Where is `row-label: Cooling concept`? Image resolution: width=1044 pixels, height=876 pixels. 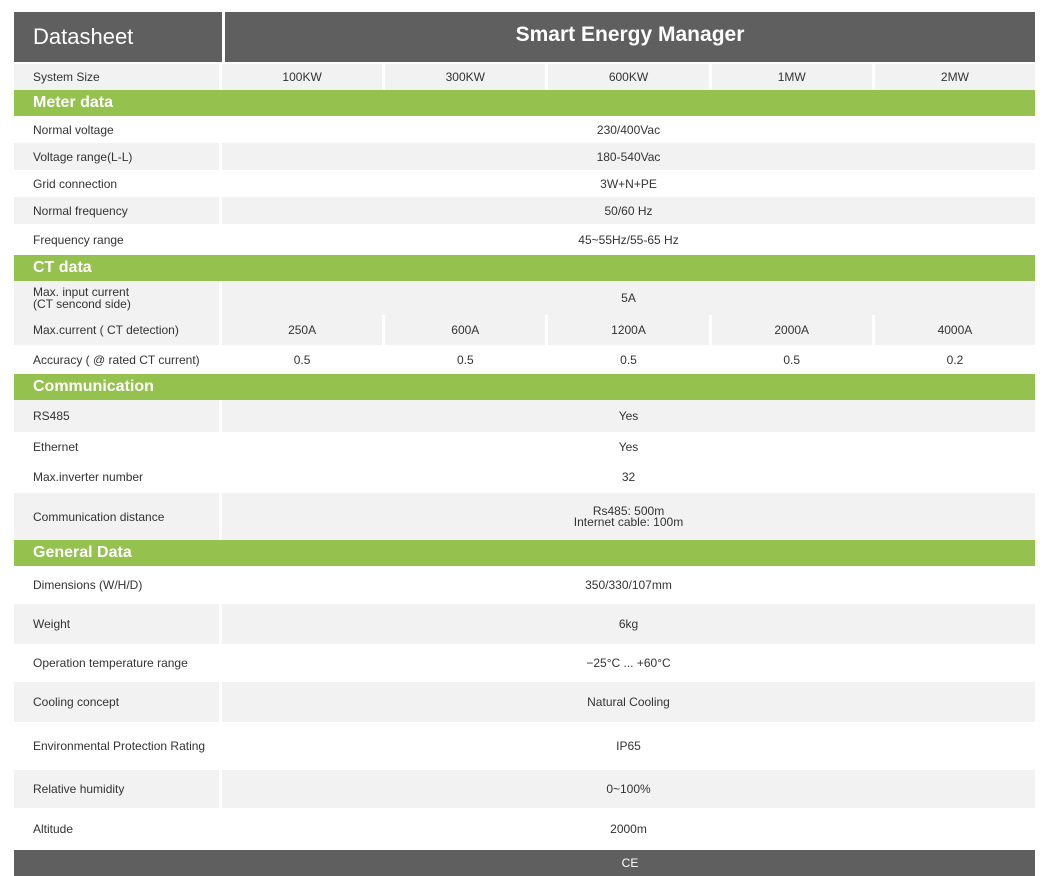 row-label: Cooling concept is located at coordinates (118, 702).